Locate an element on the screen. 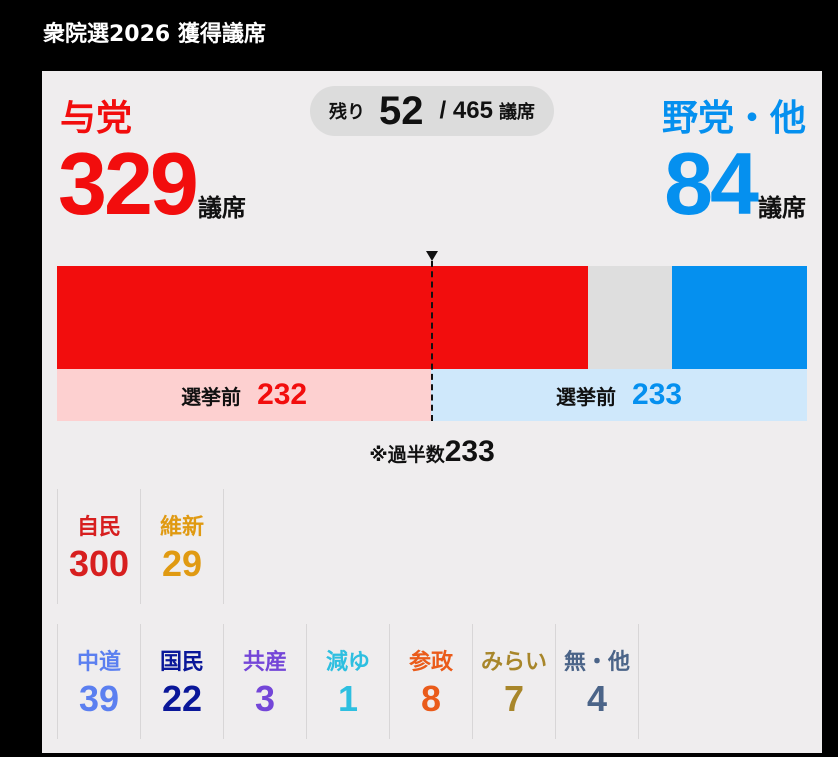 The height and width of the screenshot is (757, 838). ruling-before-seats: 232 is located at coordinates (282, 394).